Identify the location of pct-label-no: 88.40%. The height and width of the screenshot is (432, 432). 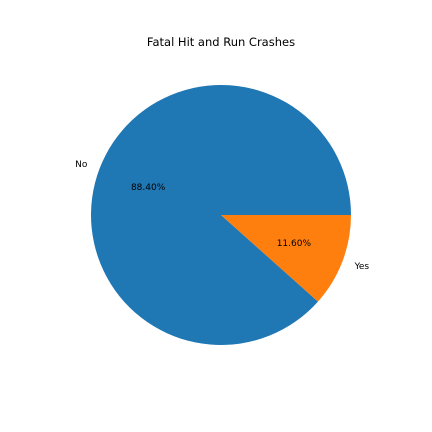
(148, 188).